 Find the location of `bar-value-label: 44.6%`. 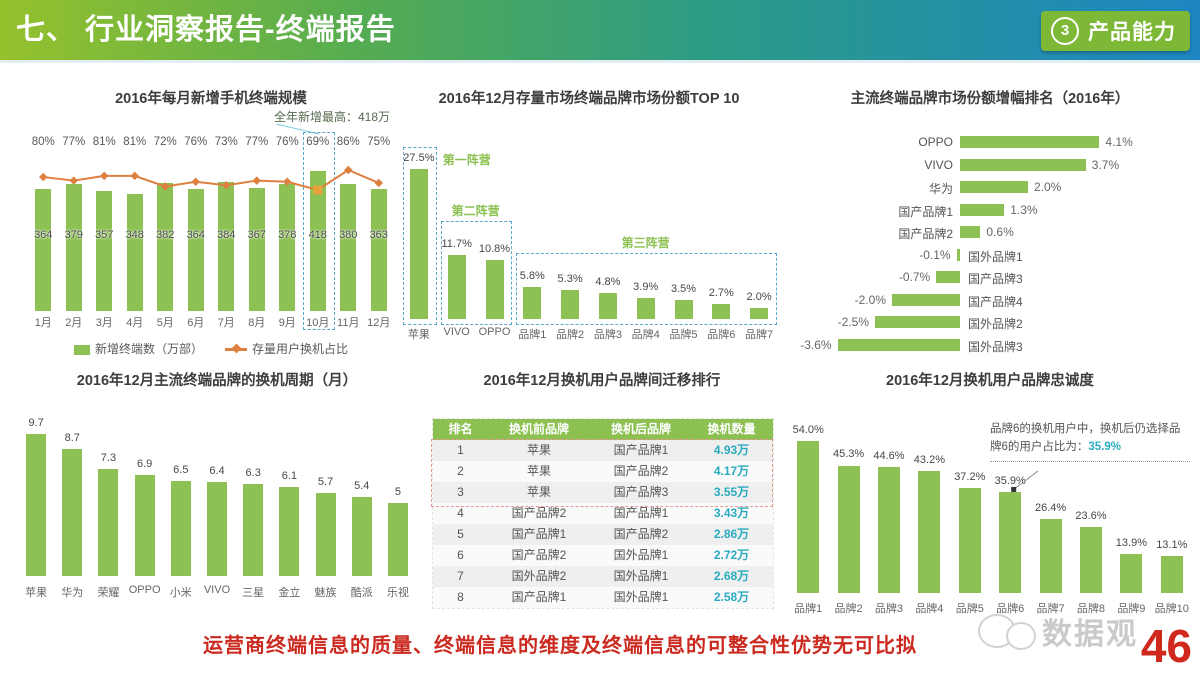

bar-value-label: 44.6% is located at coordinates (889, 456).